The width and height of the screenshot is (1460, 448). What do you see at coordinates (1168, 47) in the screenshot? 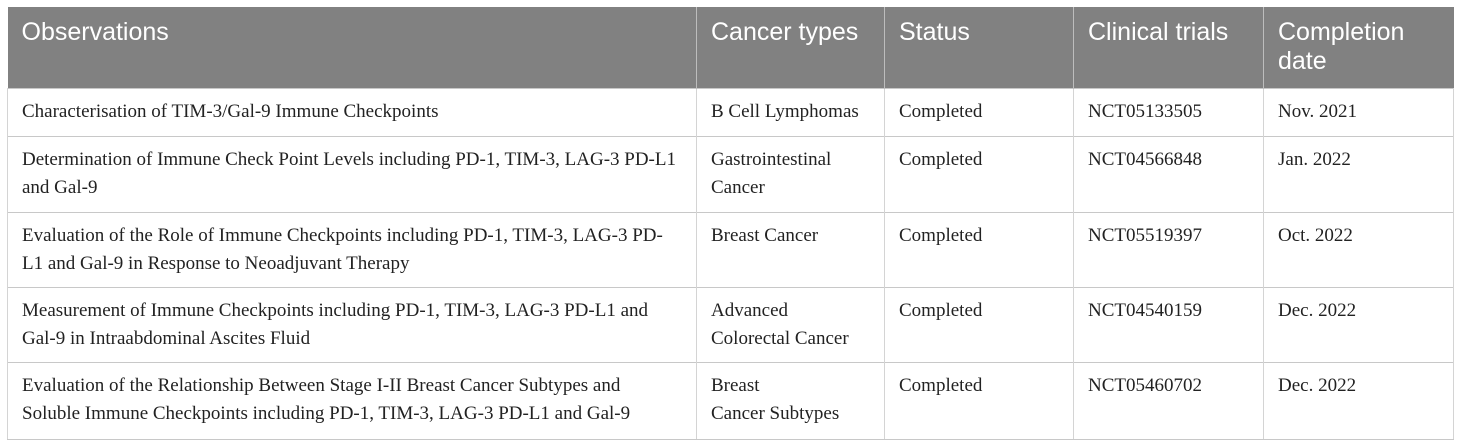
I see `header-clinical-trials: Clinical trials` at bounding box center [1168, 47].